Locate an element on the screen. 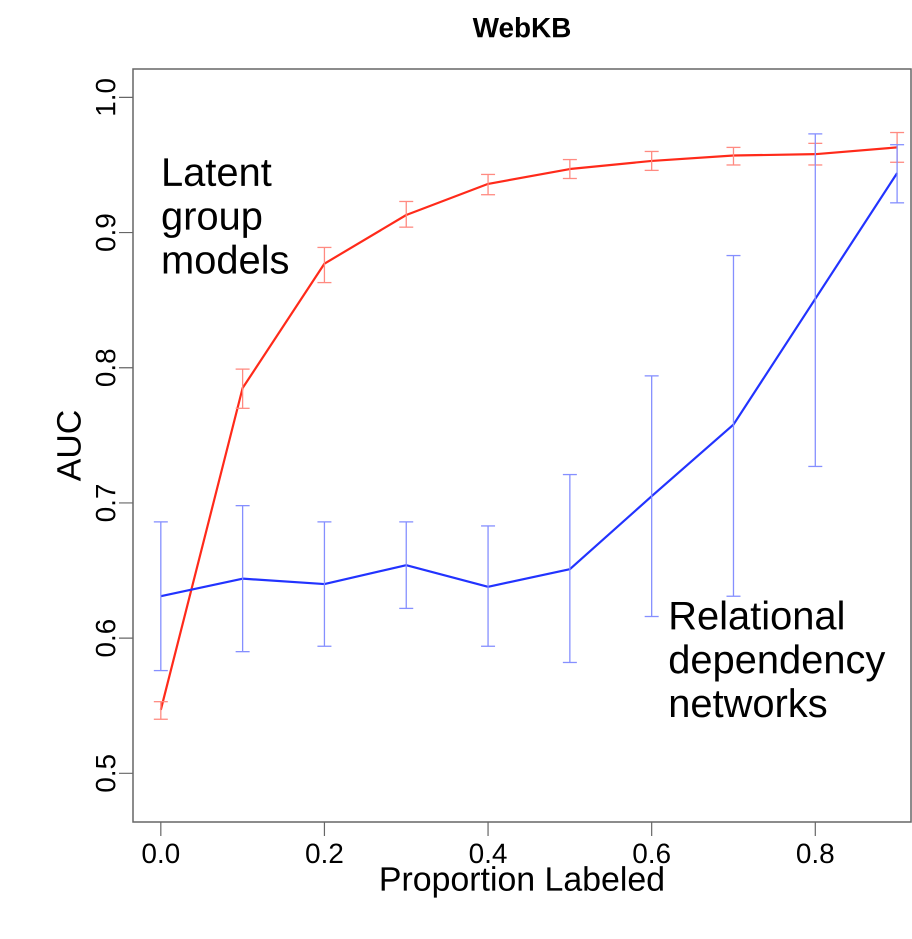 The height and width of the screenshot is (939, 912). x-tick-label: 0.0 is located at coordinates (161, 854).